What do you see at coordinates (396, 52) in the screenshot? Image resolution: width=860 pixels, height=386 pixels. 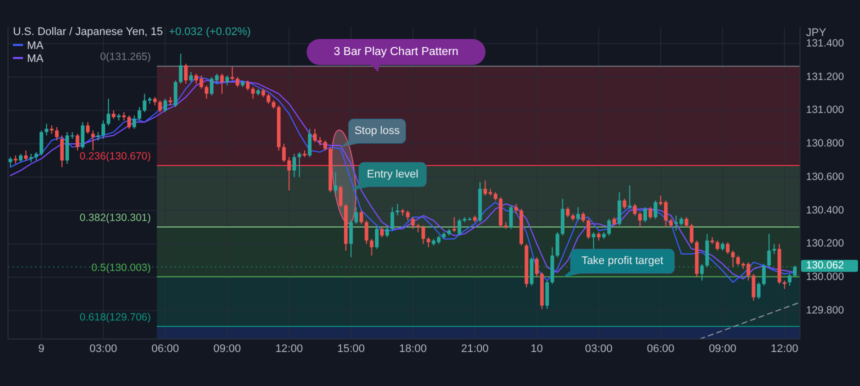 I see `annotation: 3 Bar Play Chart Pattern` at bounding box center [396, 52].